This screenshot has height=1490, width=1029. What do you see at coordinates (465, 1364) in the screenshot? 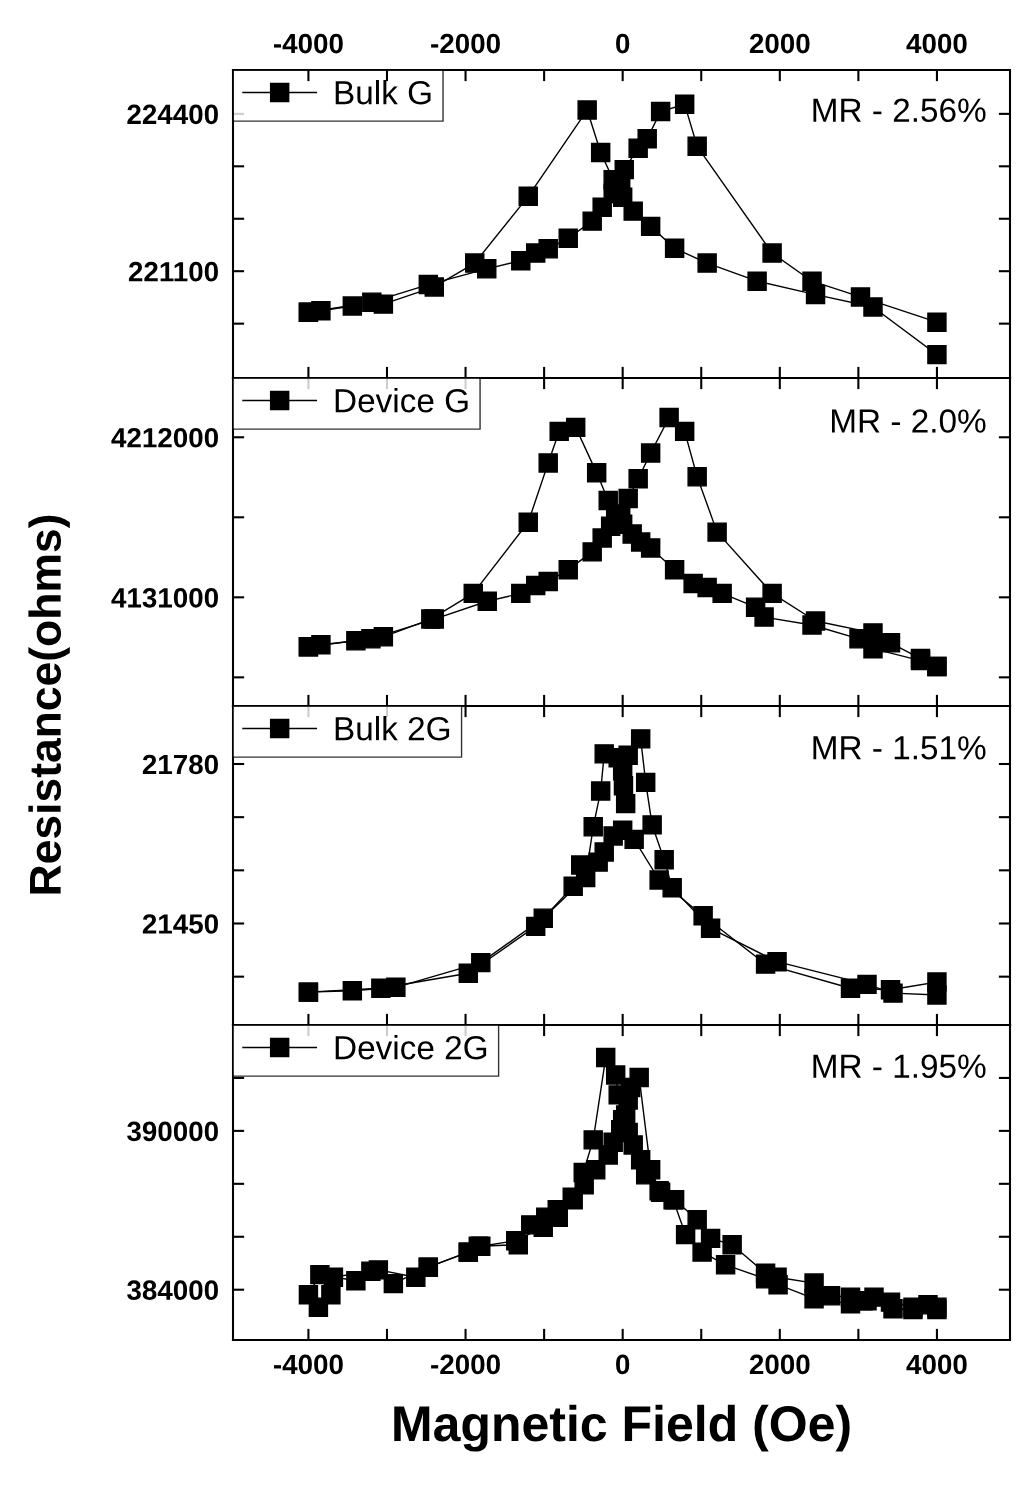
I see `x-tick-label: -2000` at bounding box center [465, 1364].